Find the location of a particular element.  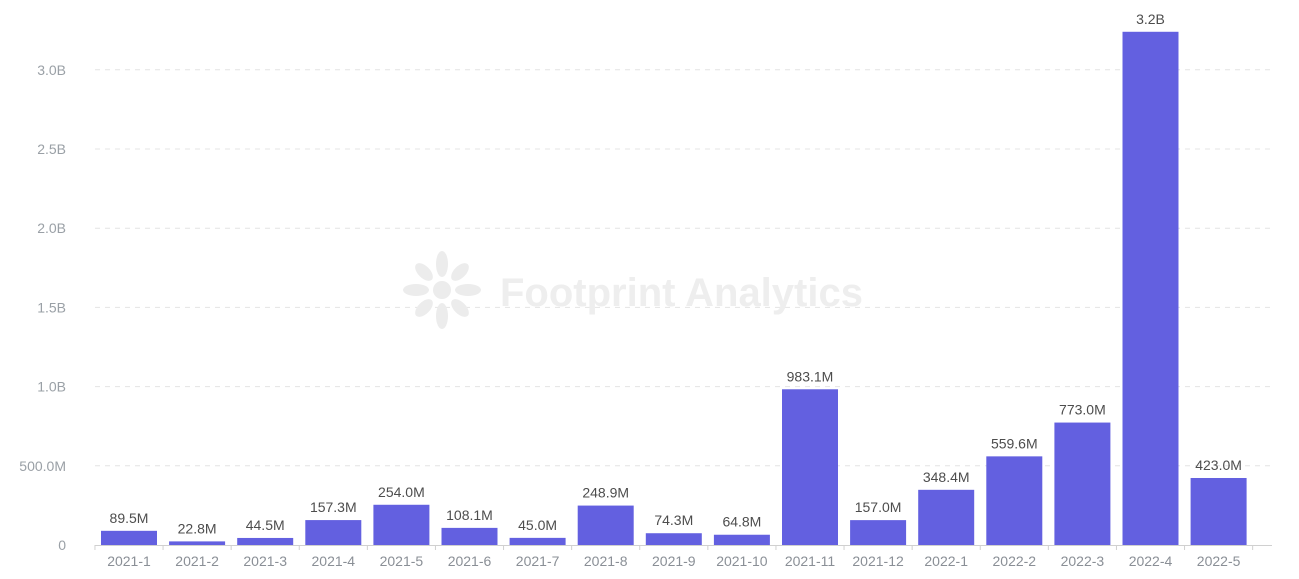

y-tick-label: 0 is located at coordinates (62, 545).